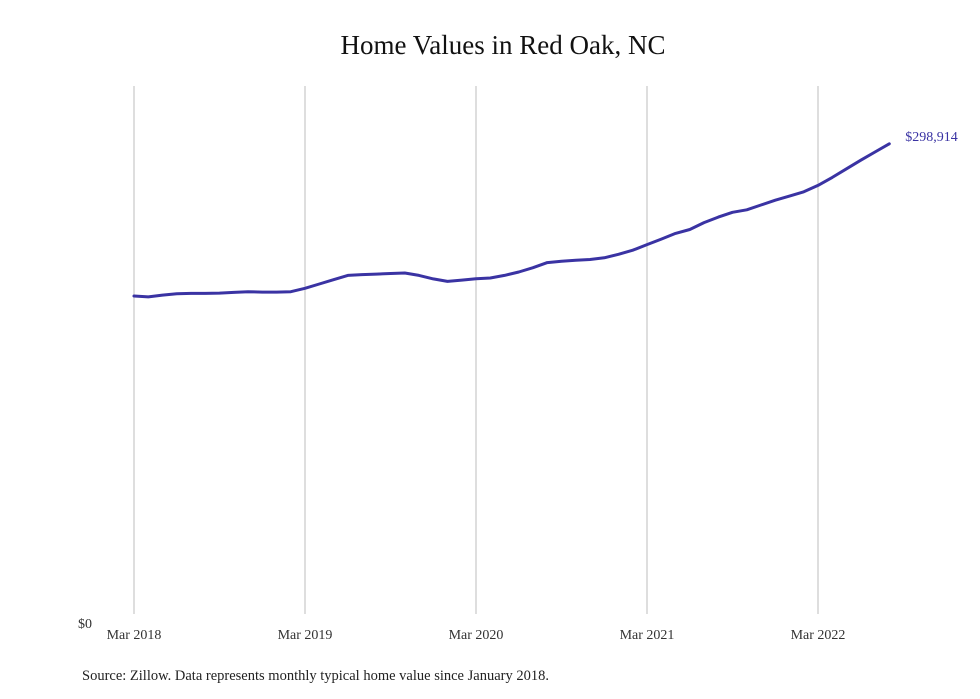 This screenshot has height=699, width=980. What do you see at coordinates (134, 635) in the screenshot?
I see `x-tick-label: Mar 2018` at bounding box center [134, 635].